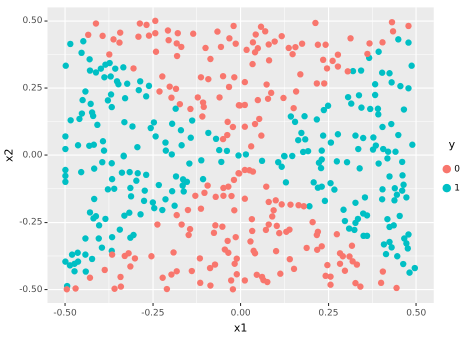 This screenshot has width=474, height=338. I want to click on x-tick-label: 0.25, so click(328, 313).